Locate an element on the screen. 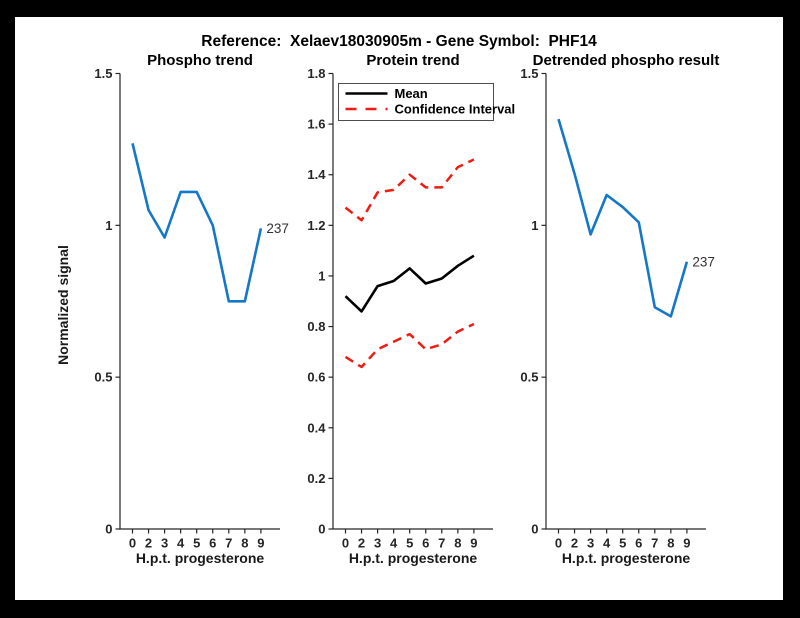 This screenshot has width=800, height=618. y-tick-label: 0.8 is located at coordinates (316, 326).